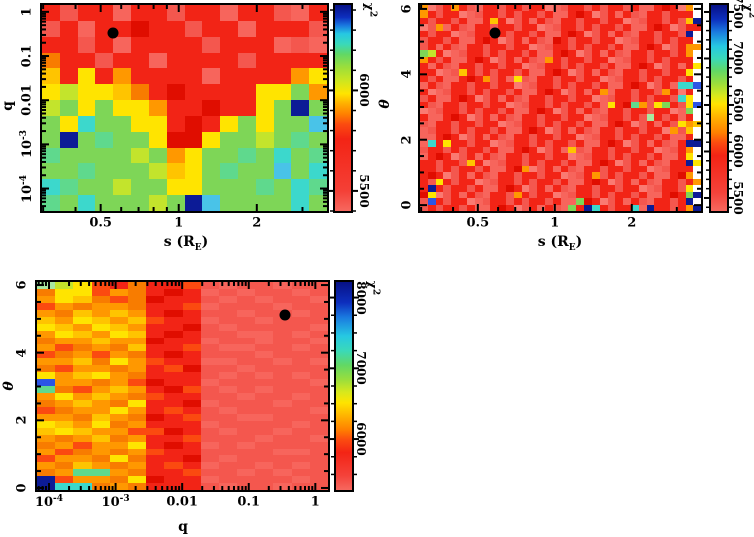 This screenshot has width=754, height=537. Describe the element at coordinates (285, 315) in the screenshot. I see `best-fit-marker-bl` at that location.